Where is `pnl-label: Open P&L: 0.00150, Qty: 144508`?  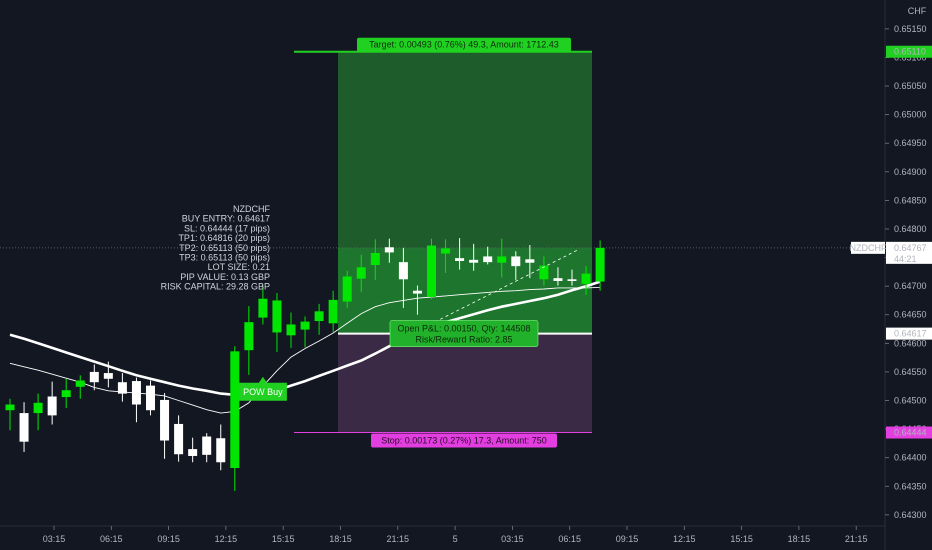 pnl-label: Open P&L: 0.00150, Qty: 144508 is located at coordinates (463, 329).